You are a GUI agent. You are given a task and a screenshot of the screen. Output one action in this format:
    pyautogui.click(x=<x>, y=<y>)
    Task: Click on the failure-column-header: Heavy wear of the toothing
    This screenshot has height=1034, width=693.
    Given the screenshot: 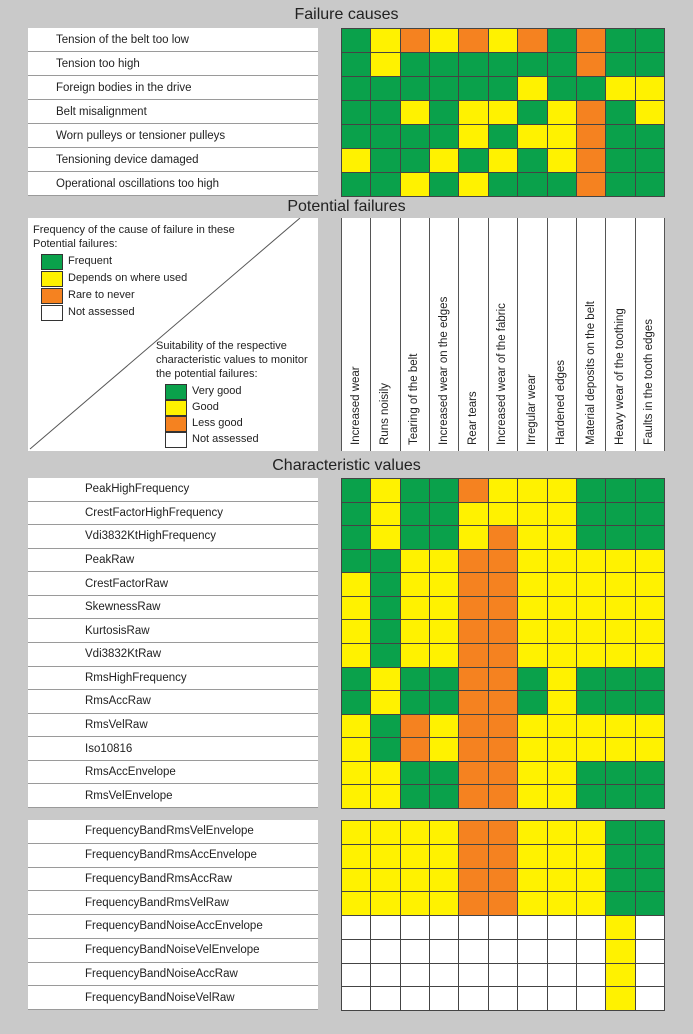 What is the action you would take?
    pyautogui.click(x=620, y=334)
    